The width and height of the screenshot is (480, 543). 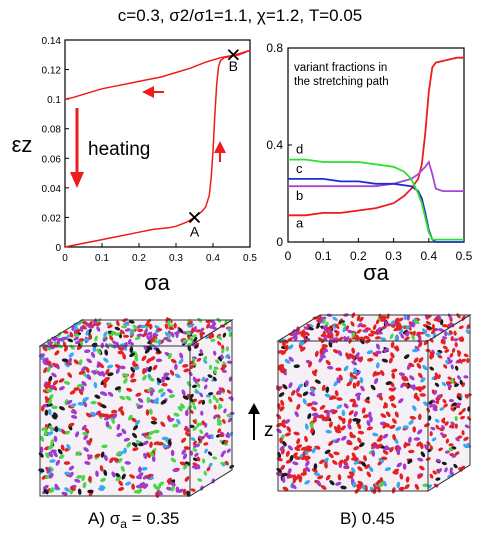 I want to click on variant-x-tick-label: 0, so click(x=288, y=256).